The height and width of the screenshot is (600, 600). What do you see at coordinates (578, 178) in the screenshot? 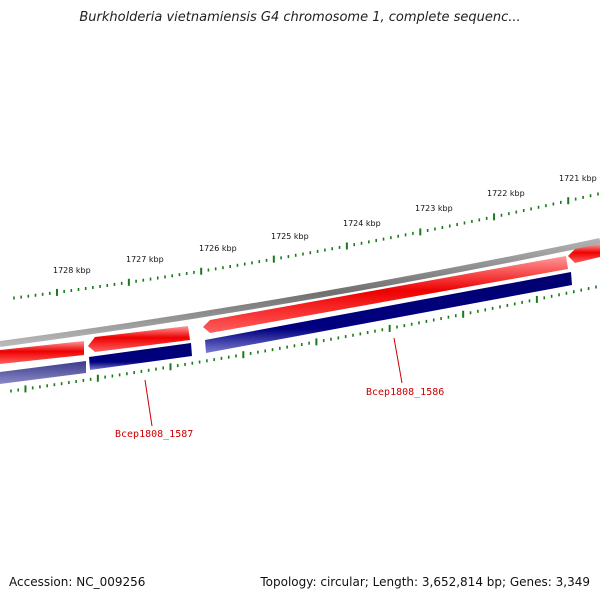
I see `tick-label: 1721 kbp` at bounding box center [578, 178].